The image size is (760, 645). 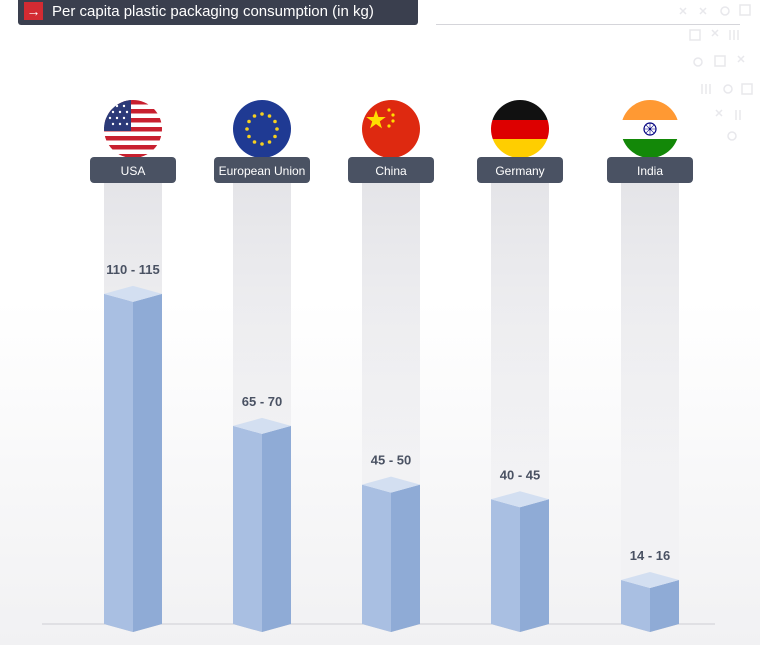 I want to click on usa-flag-icon, so click(x=133, y=129).